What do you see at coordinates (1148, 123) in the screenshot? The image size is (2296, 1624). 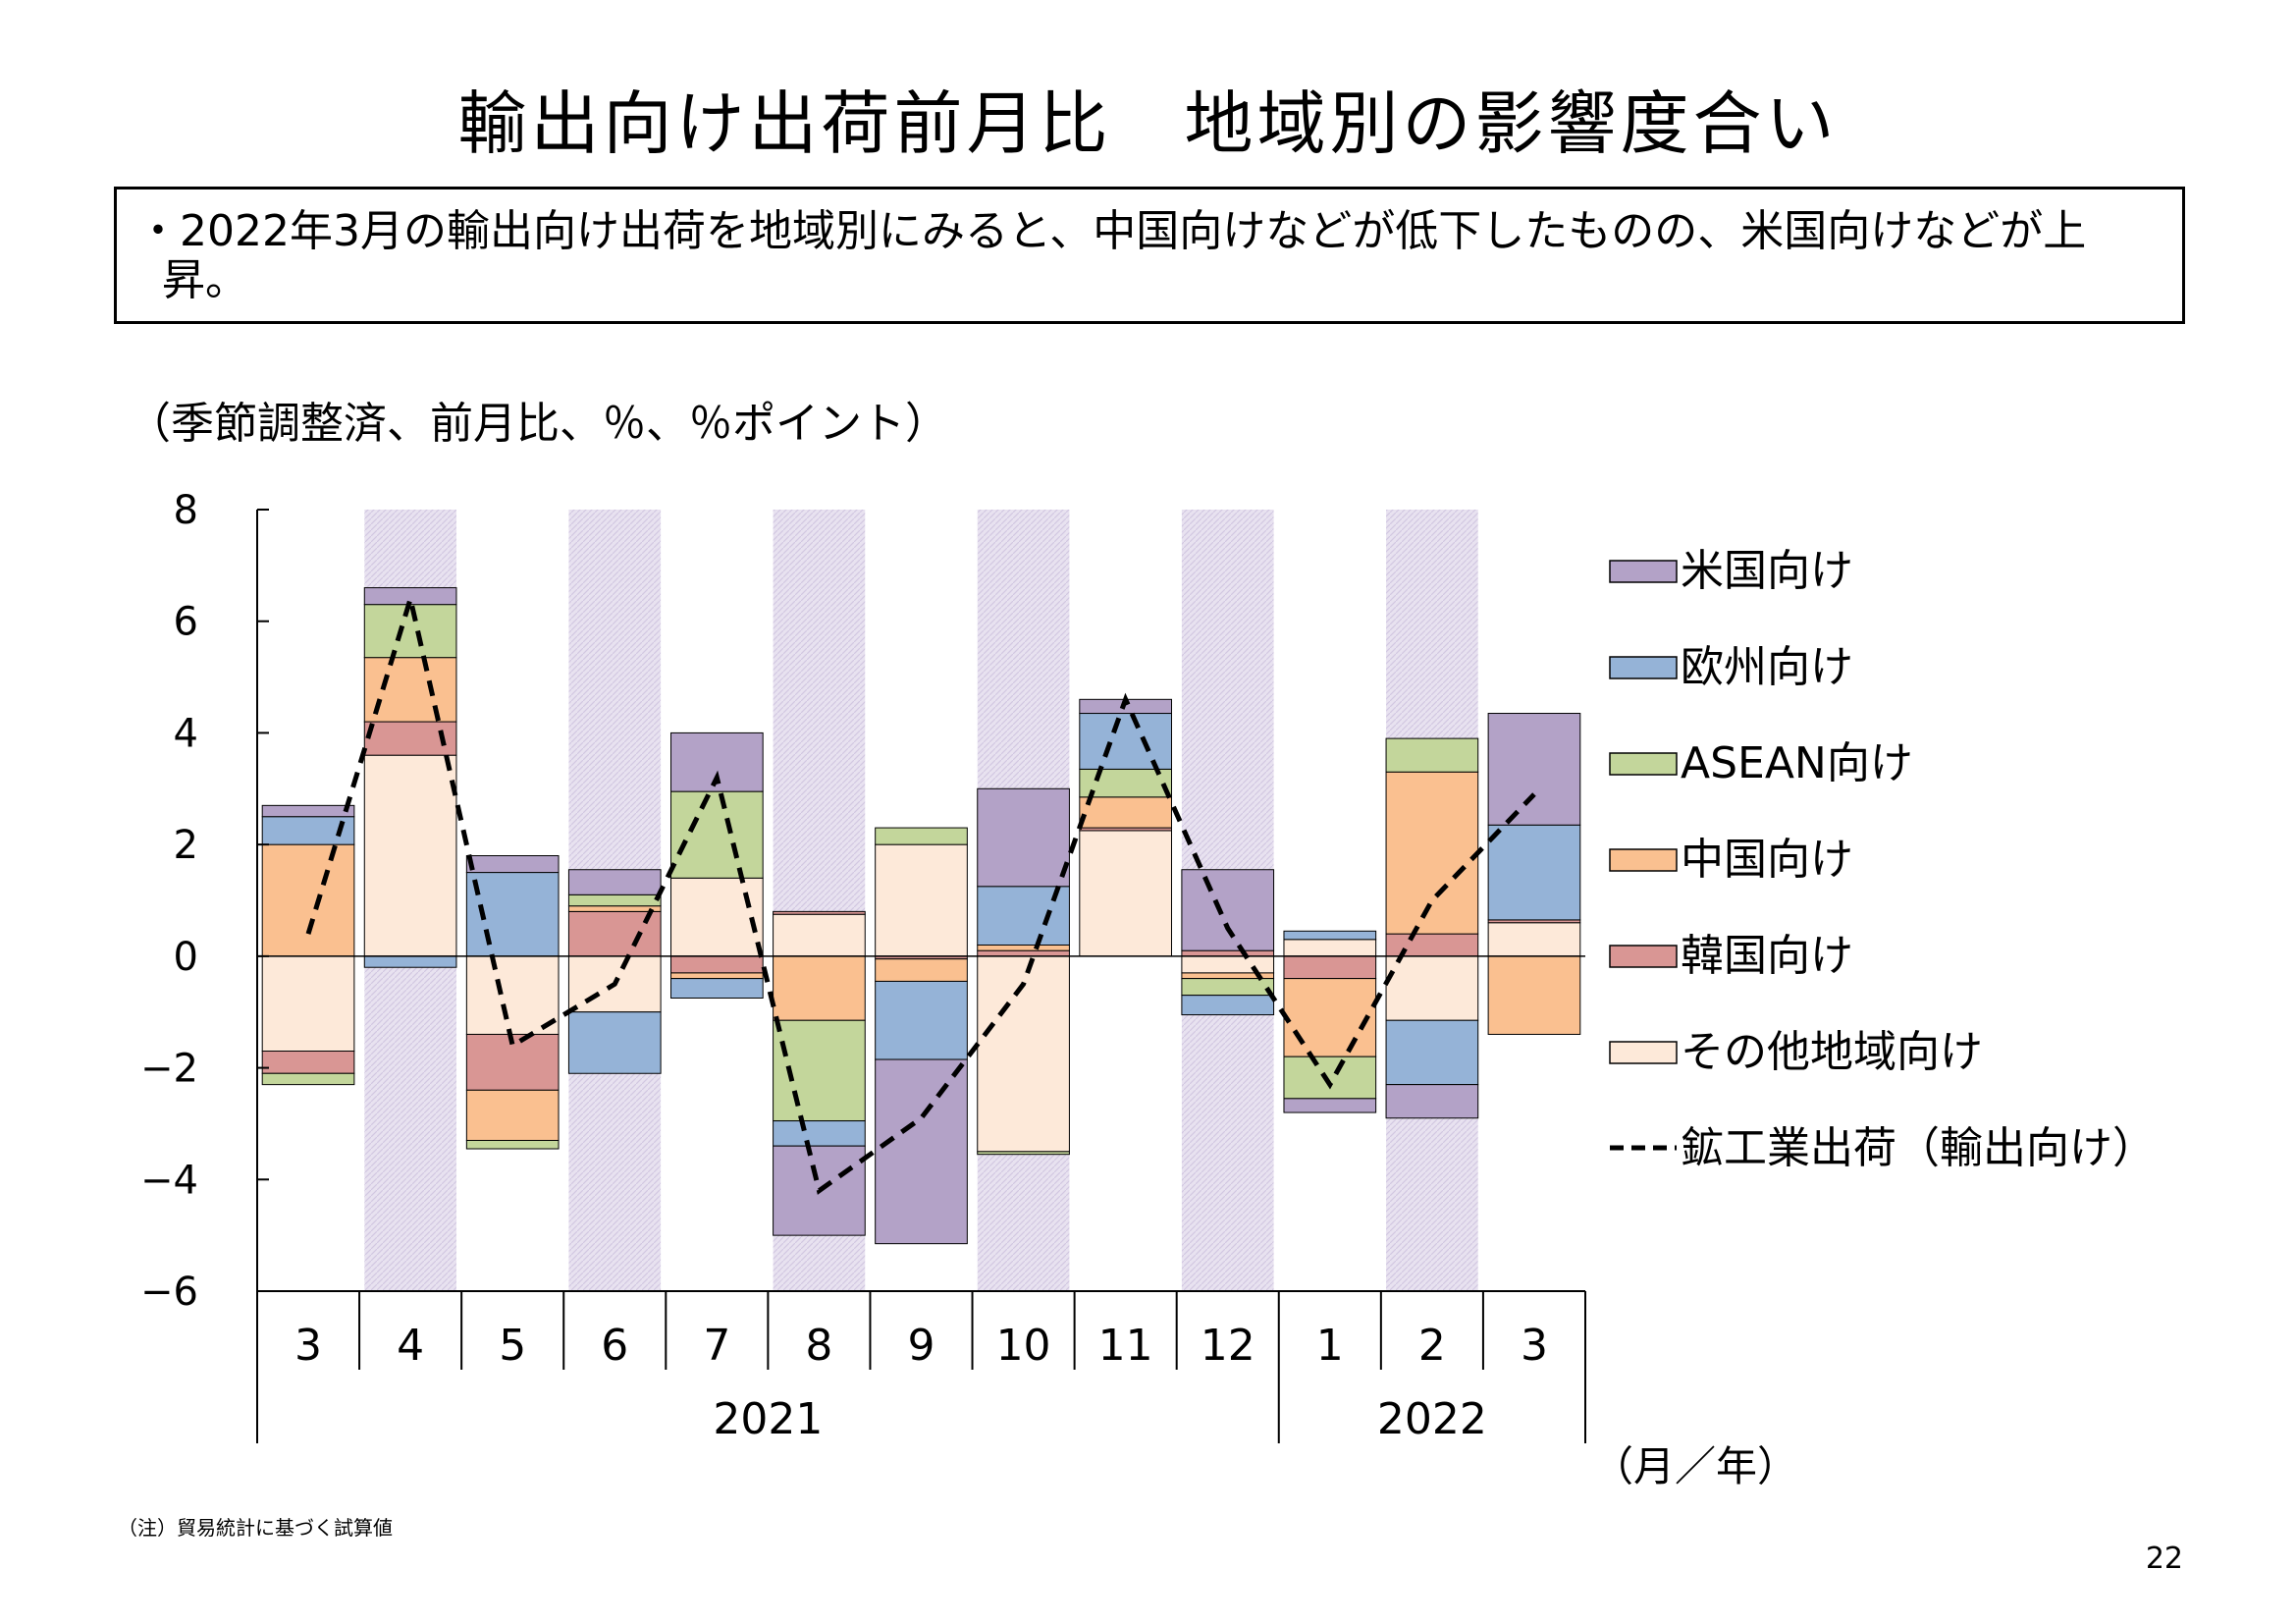 I see `page-title: 輸出向け出荷前月比 地域別の影響度合い` at bounding box center [1148, 123].